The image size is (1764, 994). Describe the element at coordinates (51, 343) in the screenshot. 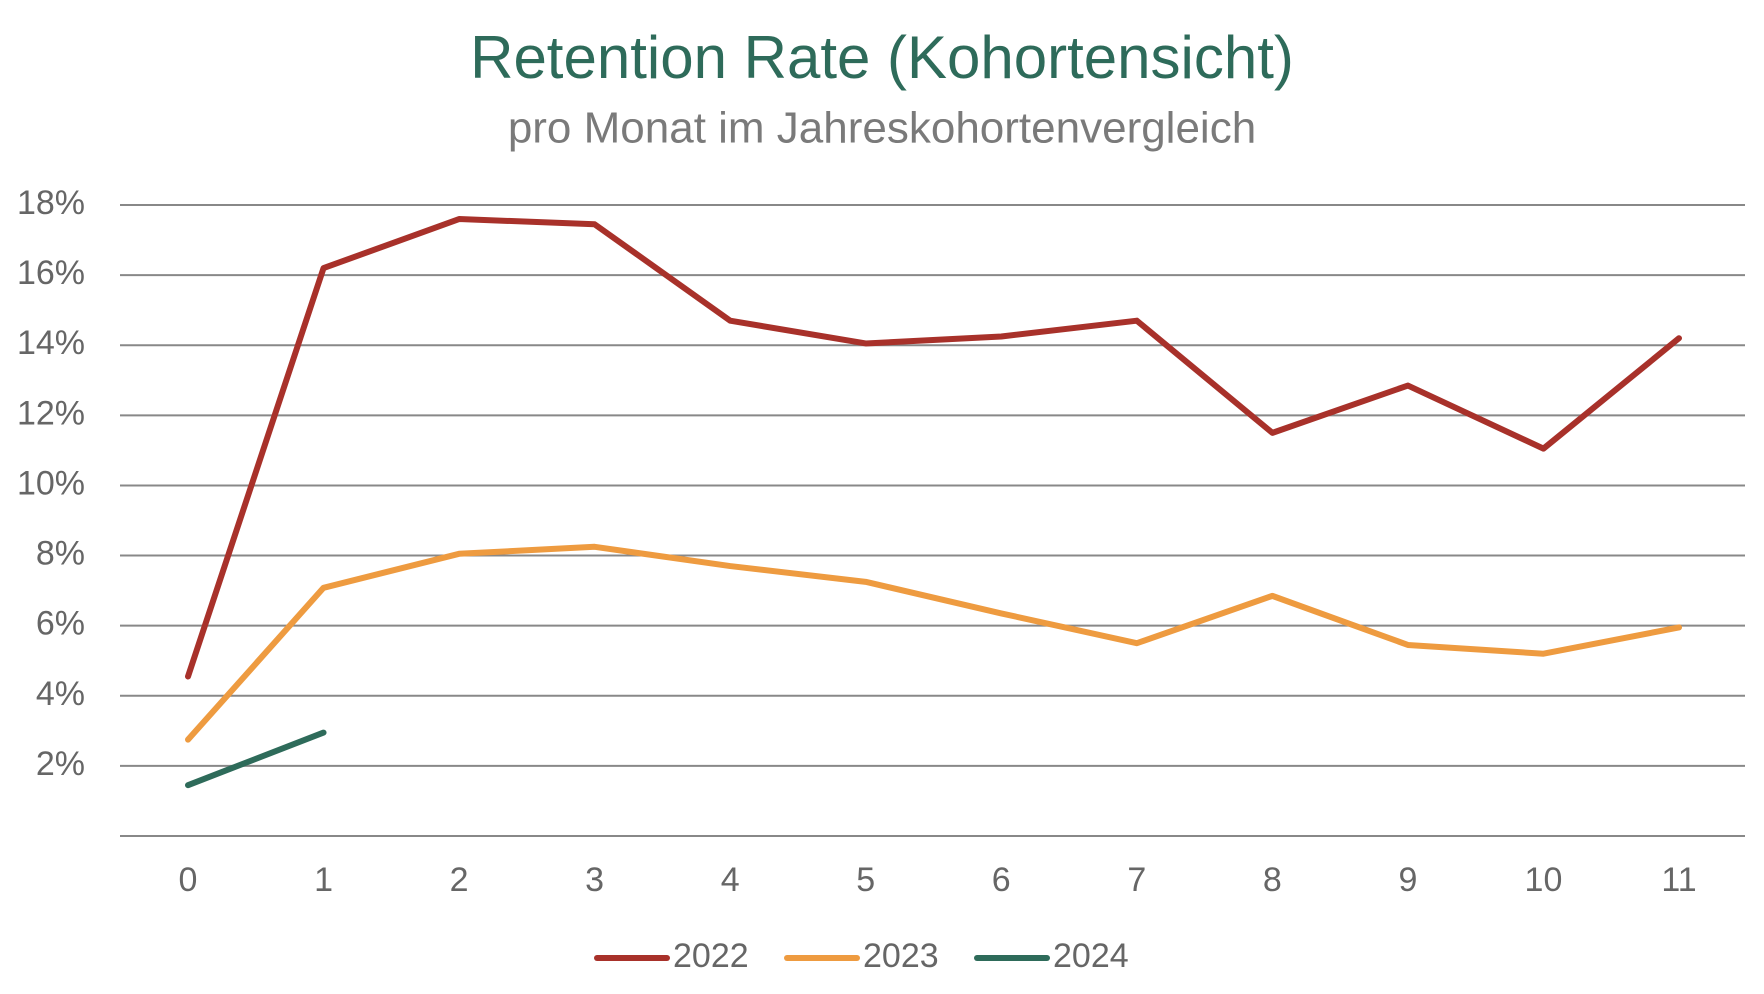

I see `y-tick-label: 14%` at that location.